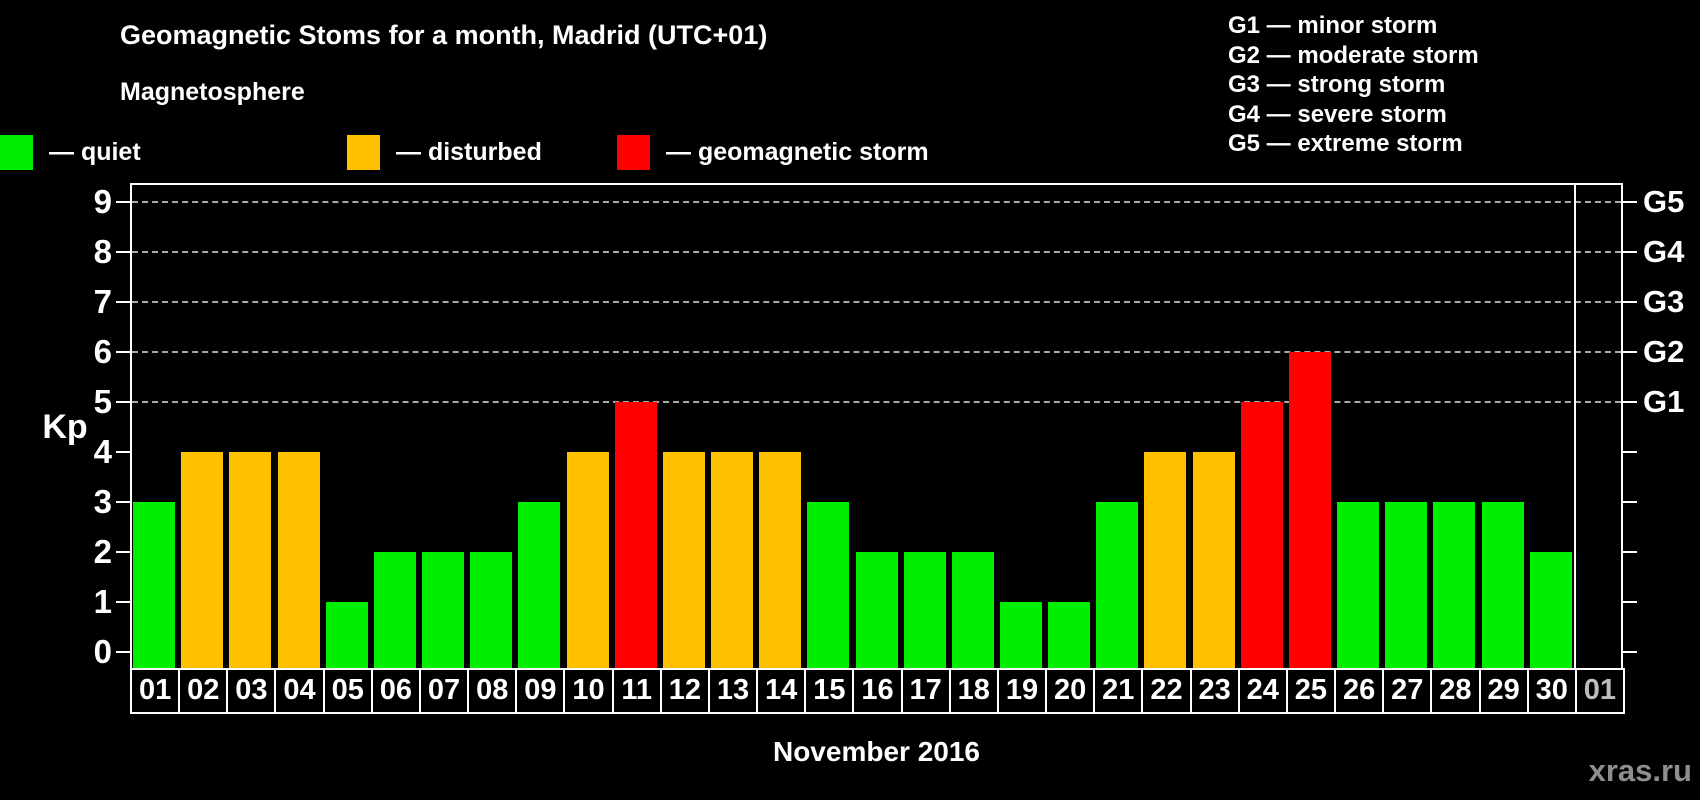 The width and height of the screenshot is (1700, 800). I want to click on legend-item-quiet: — quiet, so click(70, 152).